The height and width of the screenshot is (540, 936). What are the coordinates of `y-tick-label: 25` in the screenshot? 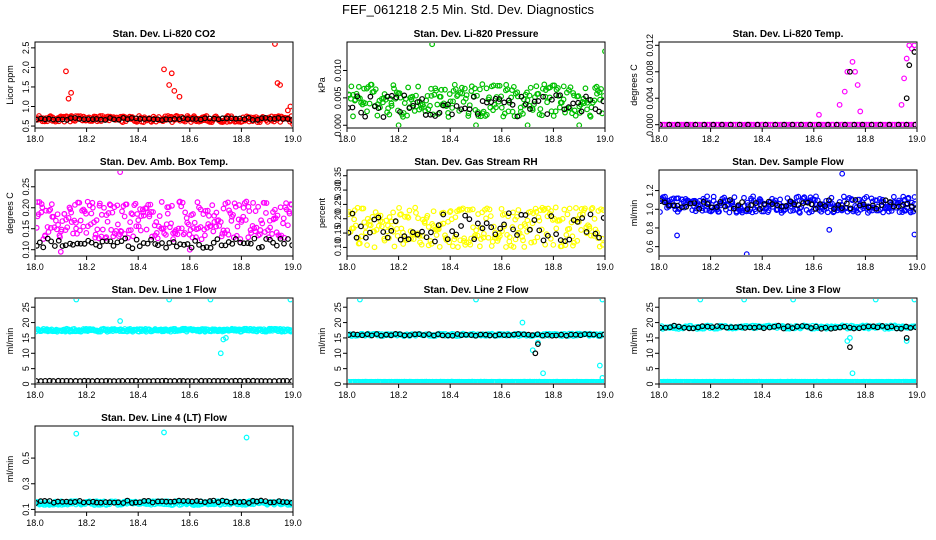 It's located at (26, 307).